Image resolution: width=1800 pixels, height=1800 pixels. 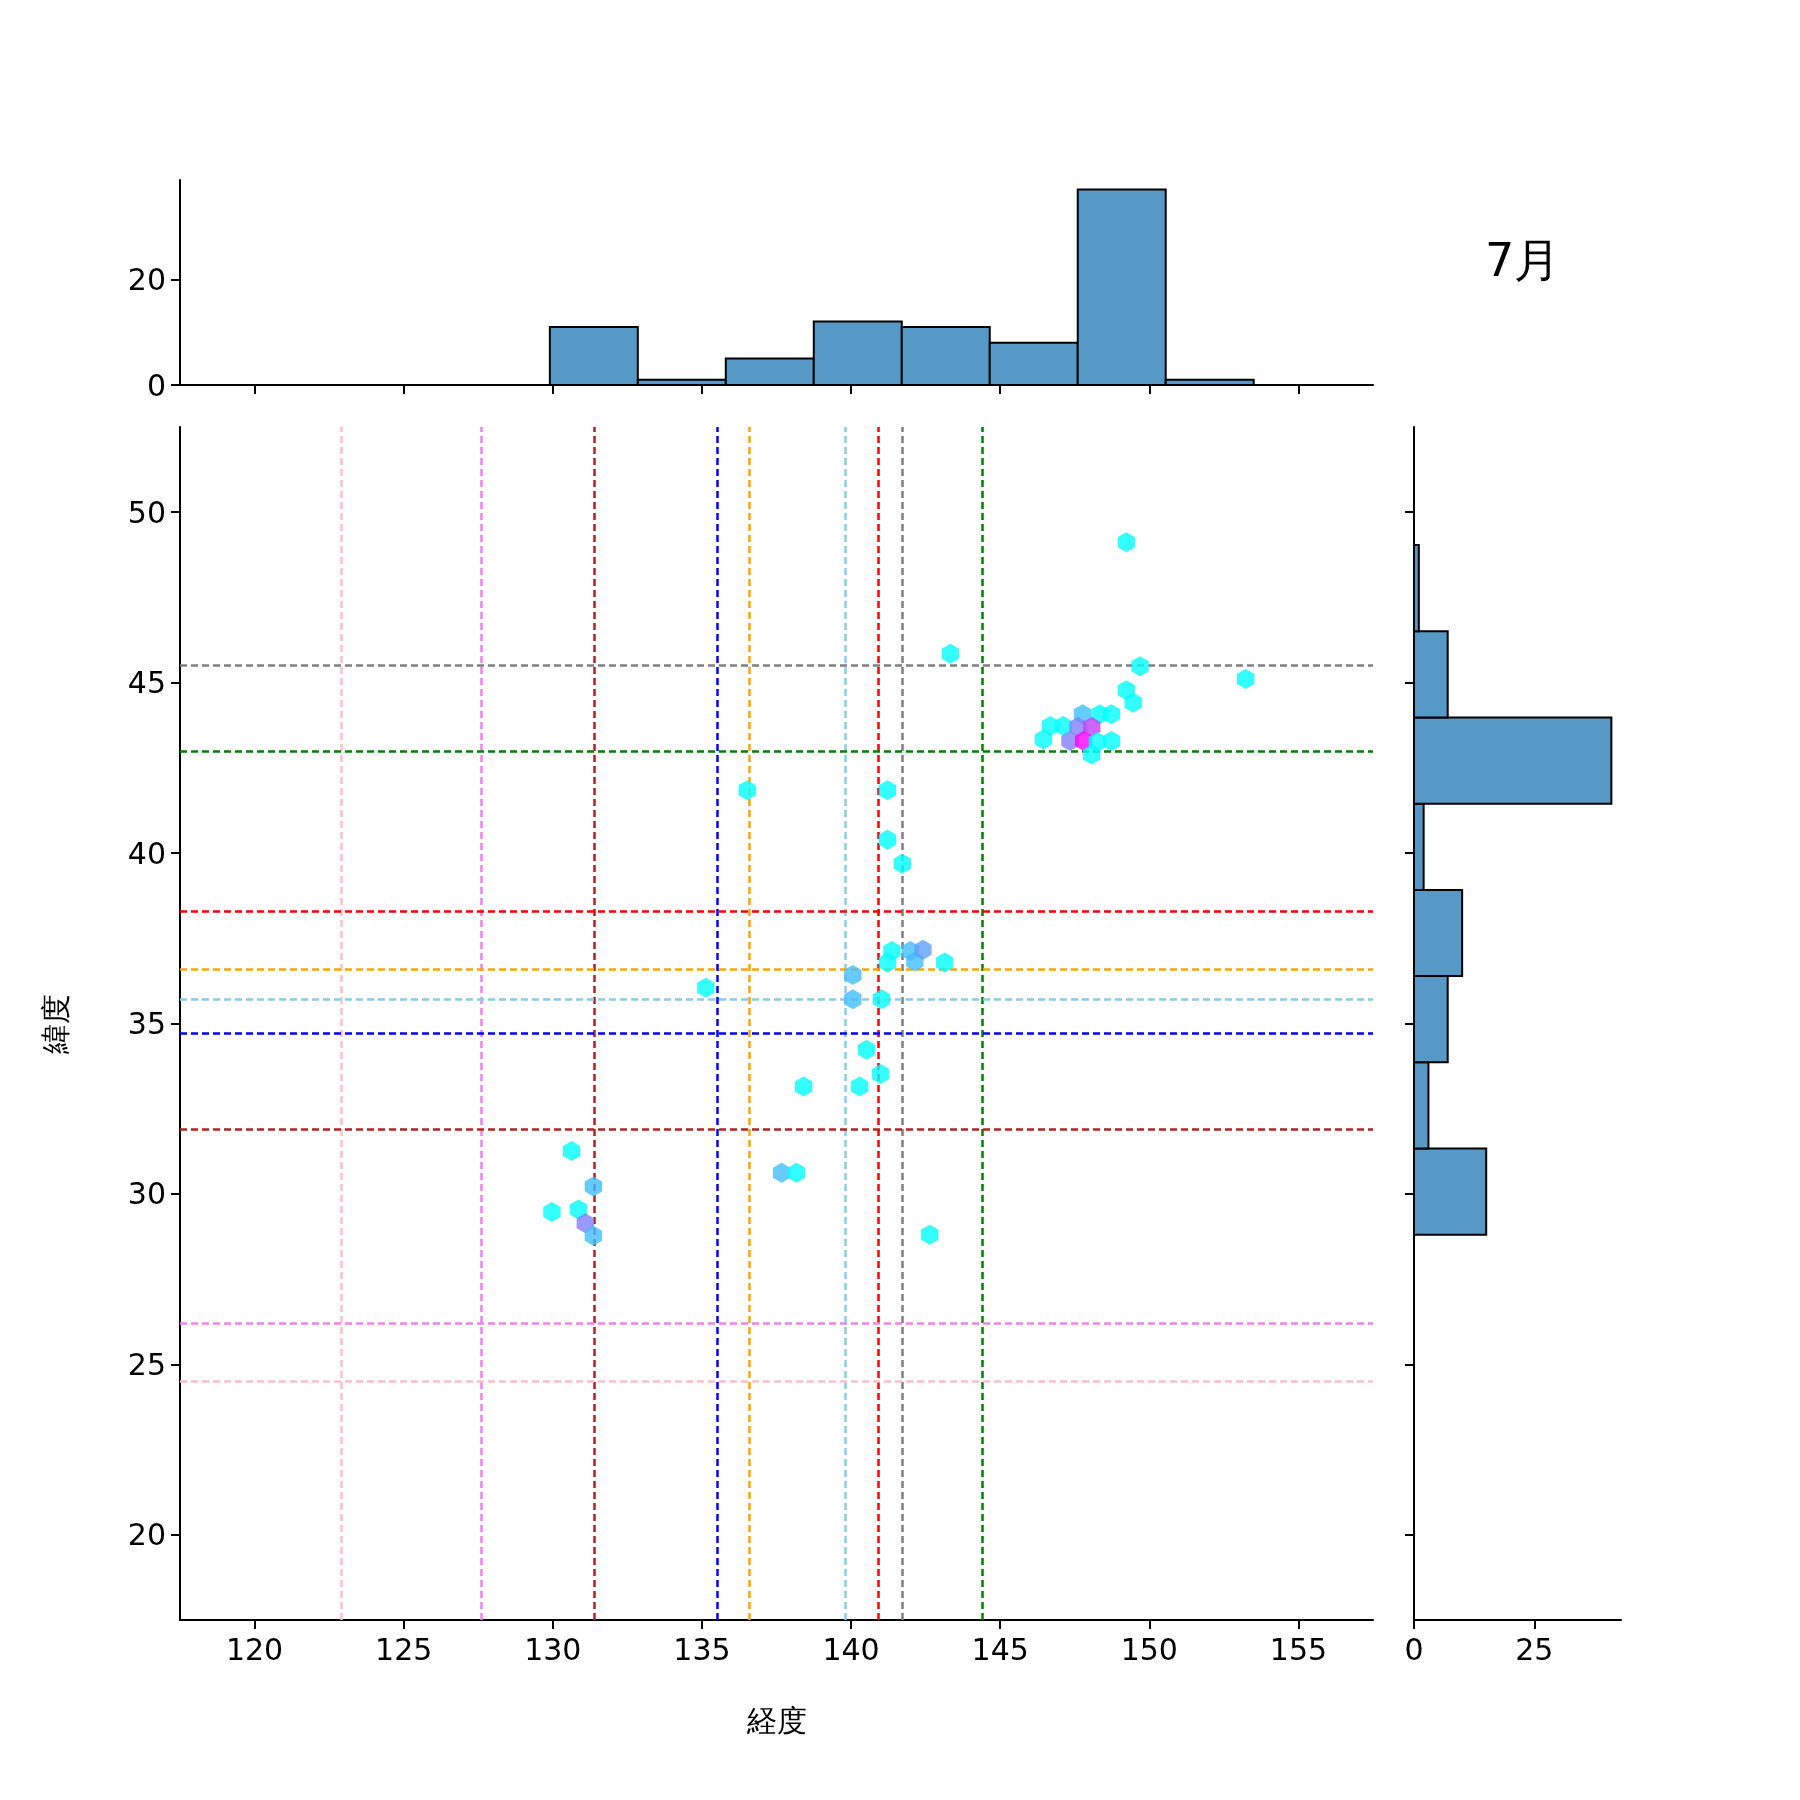 I want to click on x-tick-label: 155, so click(x=1298, y=1649).